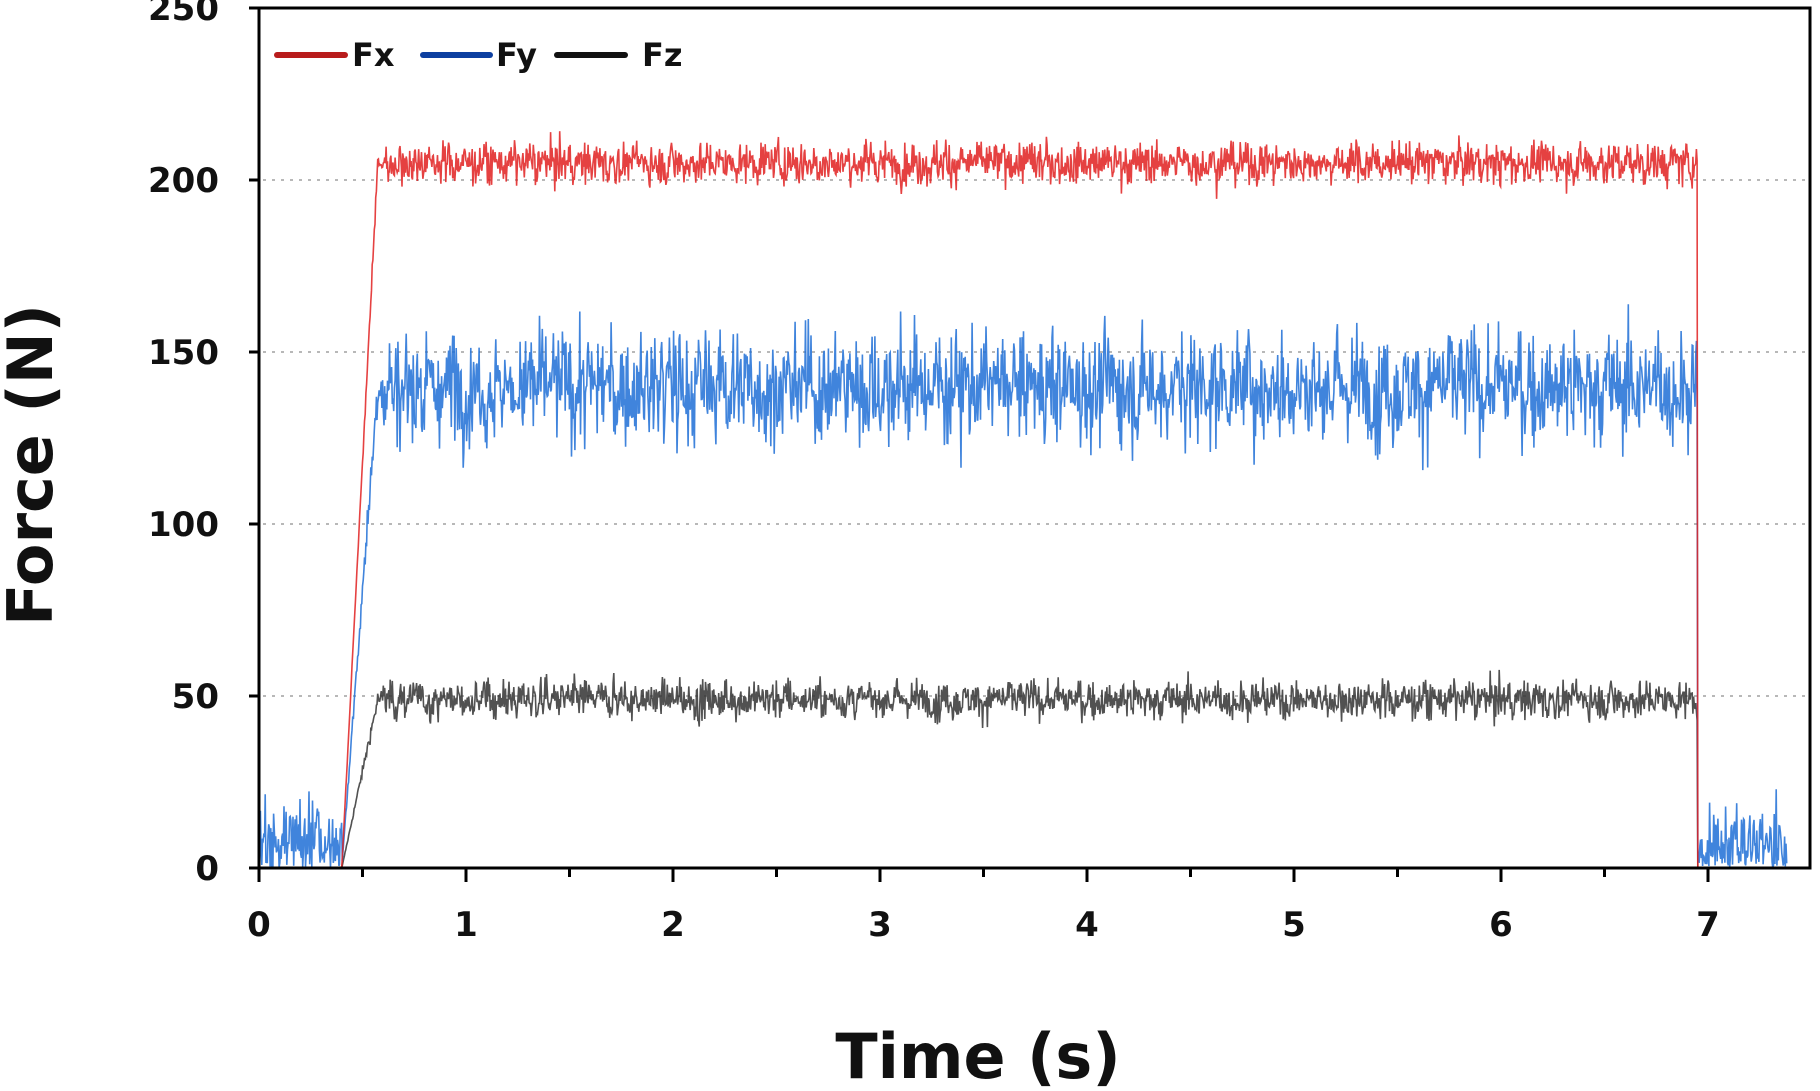  What do you see at coordinates (195, 697) in the screenshot?
I see `y-tick-label: 50` at bounding box center [195, 697].